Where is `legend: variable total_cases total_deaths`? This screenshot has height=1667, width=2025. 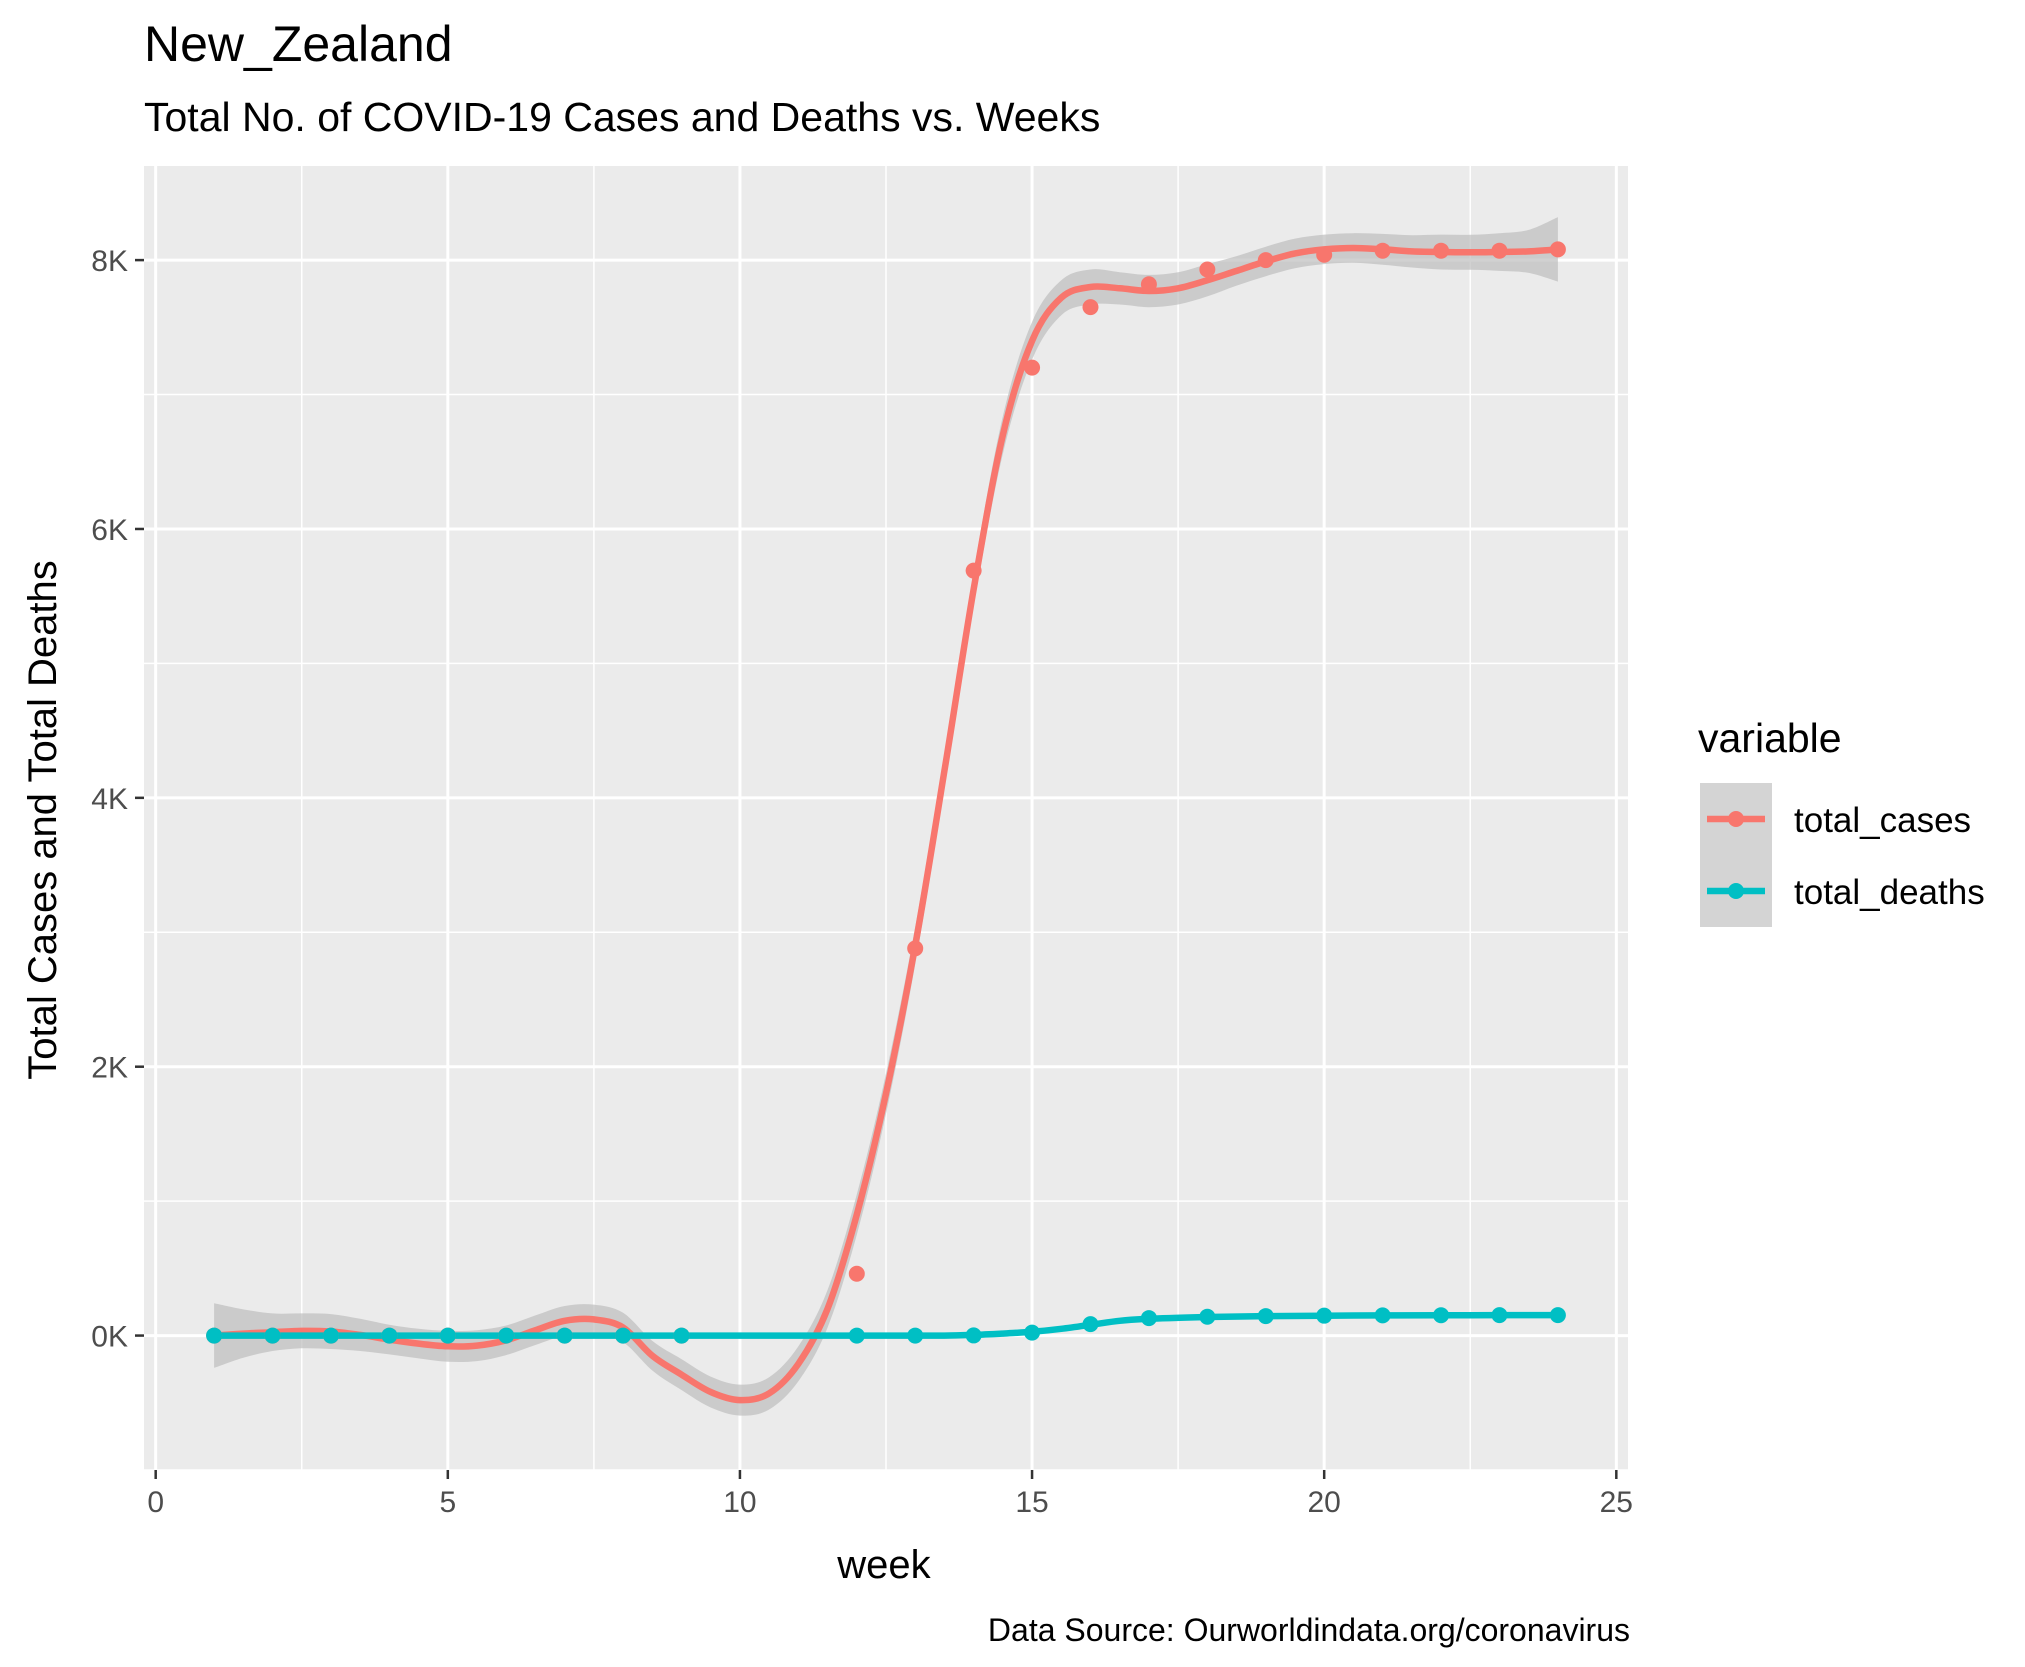
legend: variable total_cases total_deaths is located at coordinates (1841, 821).